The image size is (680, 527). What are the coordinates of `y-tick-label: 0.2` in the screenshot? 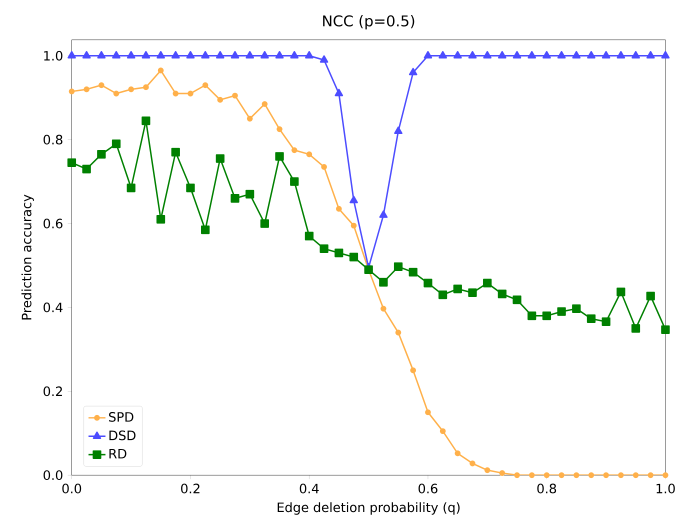 It's located at (53, 391).